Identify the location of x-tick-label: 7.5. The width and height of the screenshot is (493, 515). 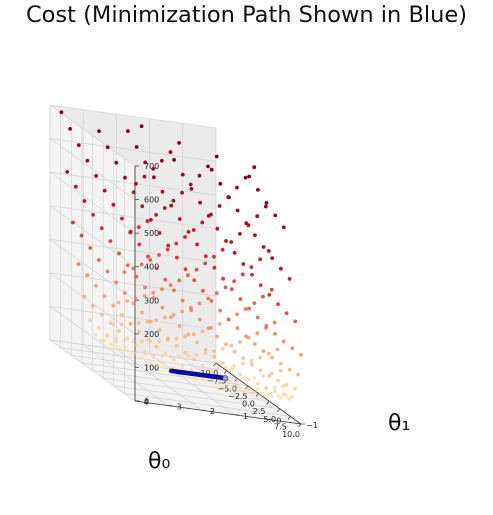
(280, 426).